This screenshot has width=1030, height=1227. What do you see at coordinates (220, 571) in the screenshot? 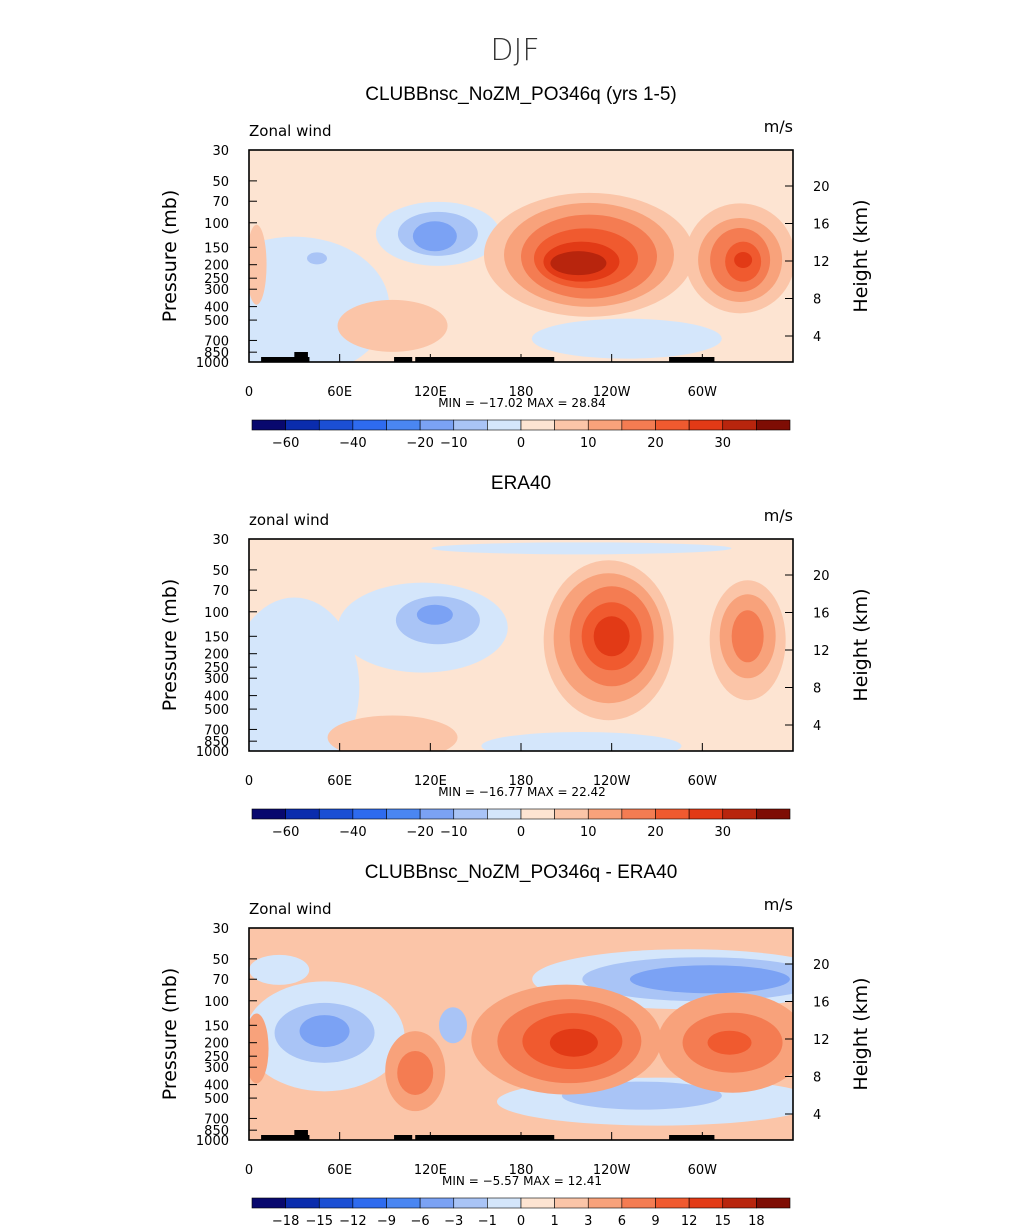
I see `y-tick-label: 50` at bounding box center [220, 571].